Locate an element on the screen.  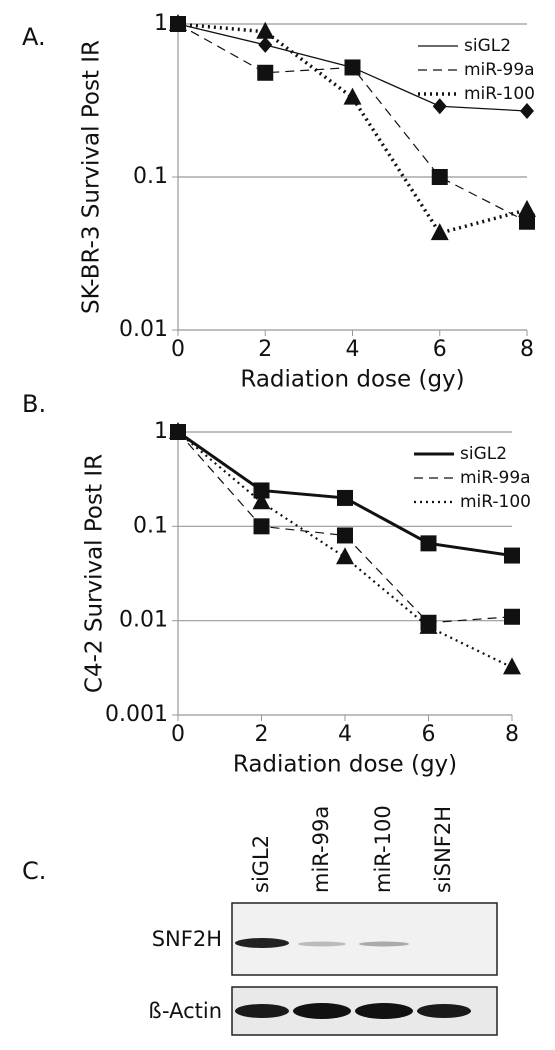
lane-label: siSNF2H is located at coordinates (443, 849).